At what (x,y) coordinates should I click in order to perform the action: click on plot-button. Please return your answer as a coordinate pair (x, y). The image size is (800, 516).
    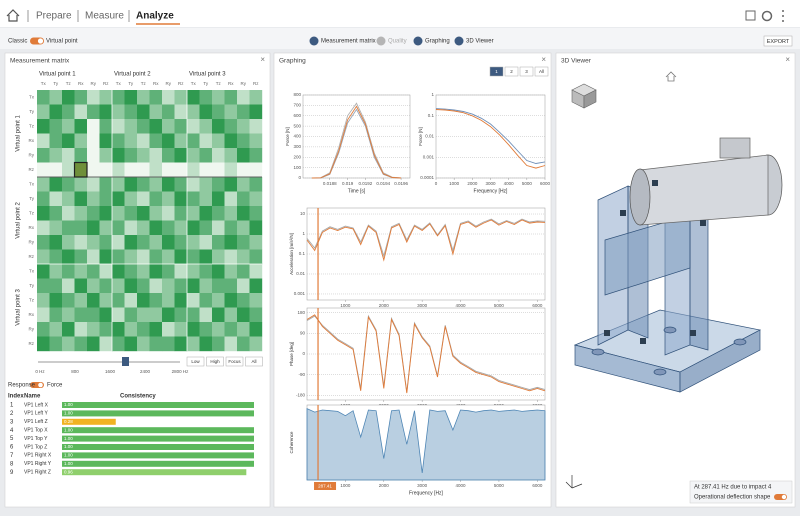
    Looking at the image, I should click on (526, 71).